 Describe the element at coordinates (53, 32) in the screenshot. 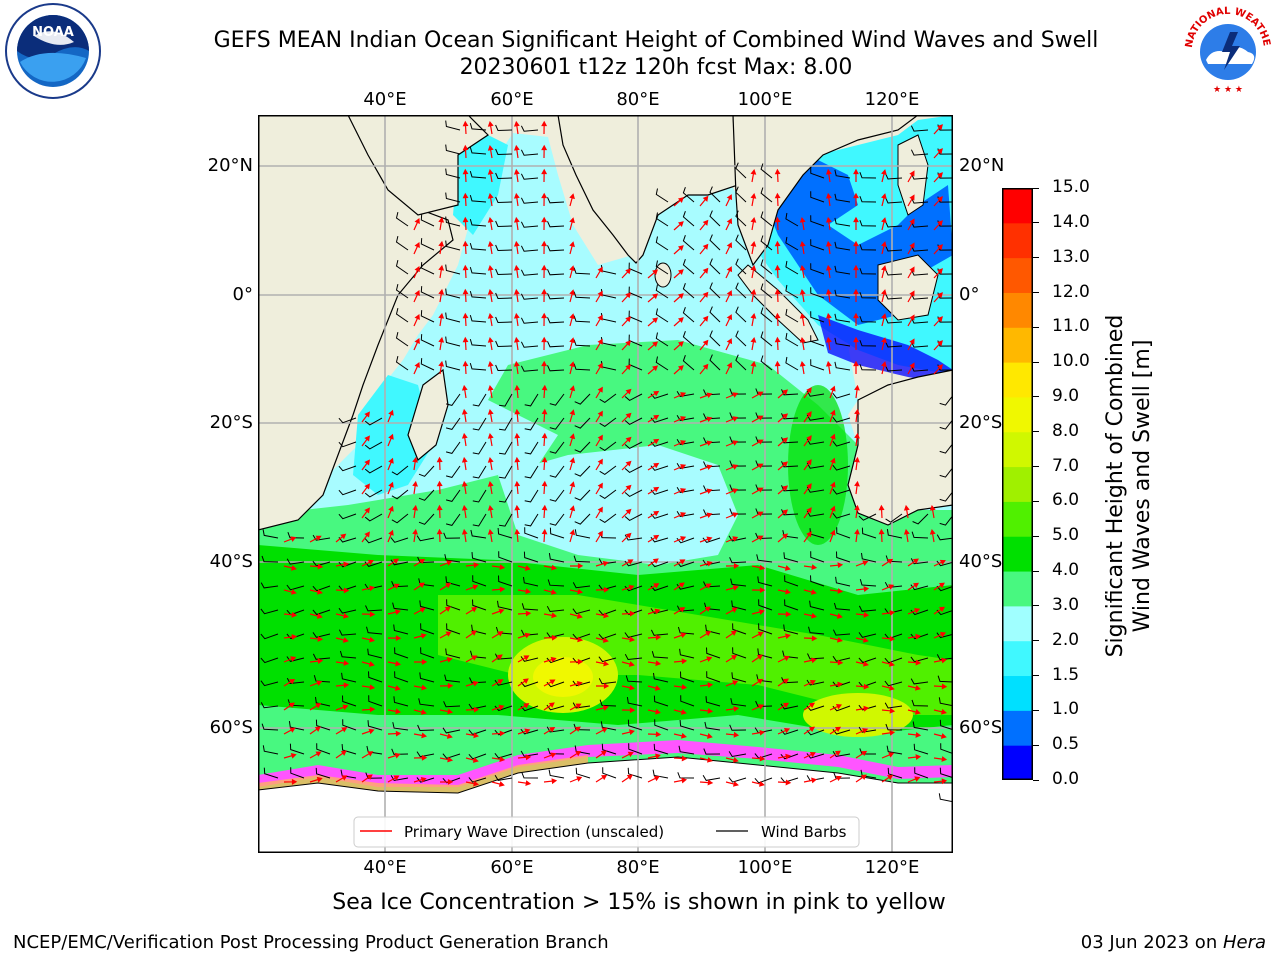

I see `noaa-logo-label: NOAA` at that location.